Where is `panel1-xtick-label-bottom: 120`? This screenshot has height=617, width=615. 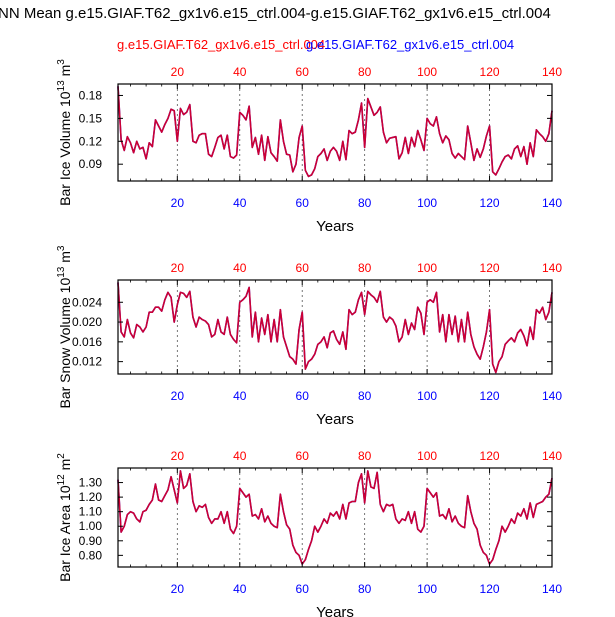 panel1-xtick-label-bottom: 120 is located at coordinates (490, 203).